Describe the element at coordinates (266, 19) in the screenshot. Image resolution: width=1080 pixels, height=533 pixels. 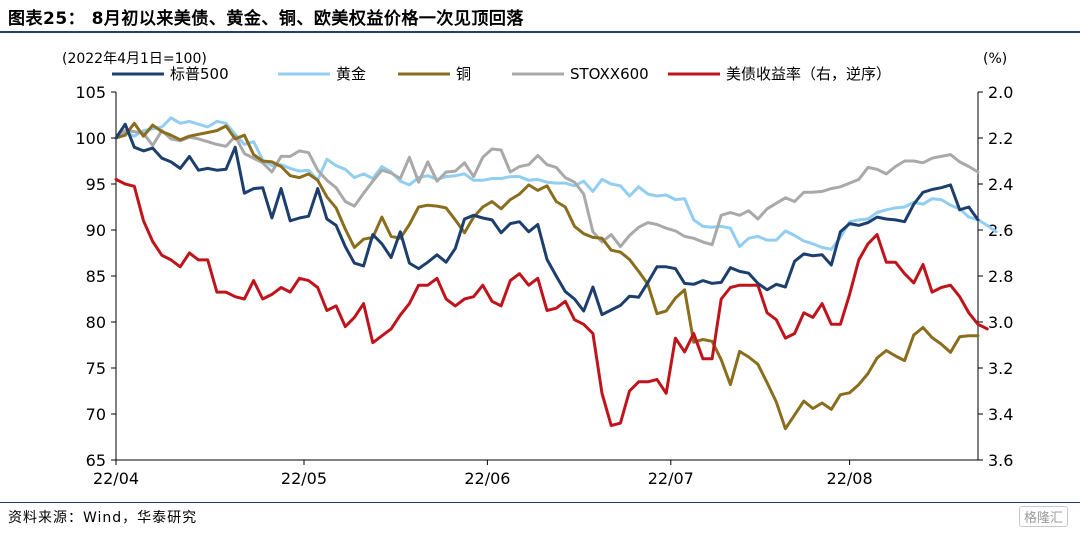
I see `chart-title: 图表25： 8月初以来美债、黄金、铜、欧美权益价格一次见顶回落` at that location.